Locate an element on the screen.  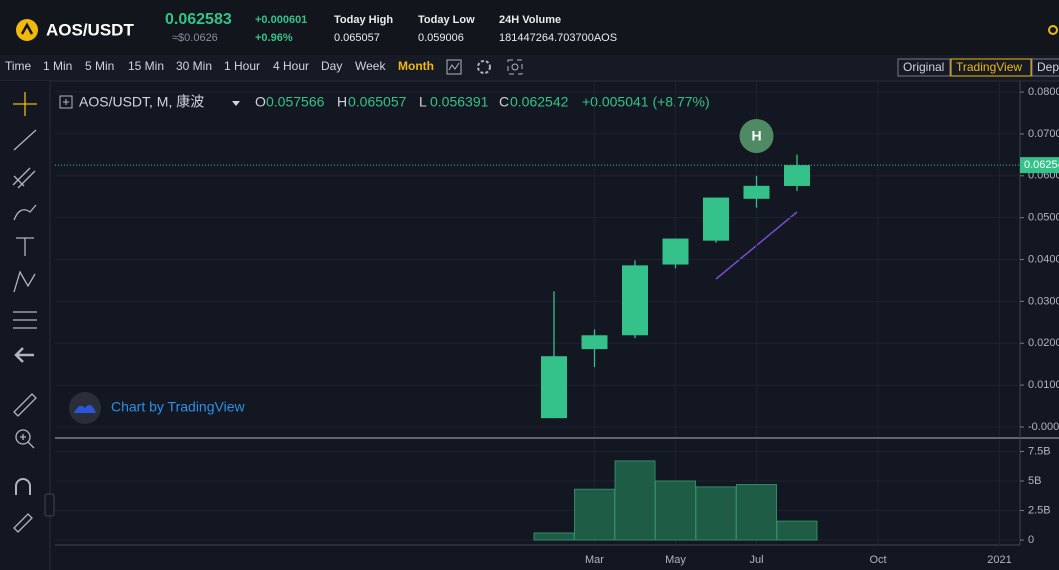
line-tool is located at coordinates (25, 140).